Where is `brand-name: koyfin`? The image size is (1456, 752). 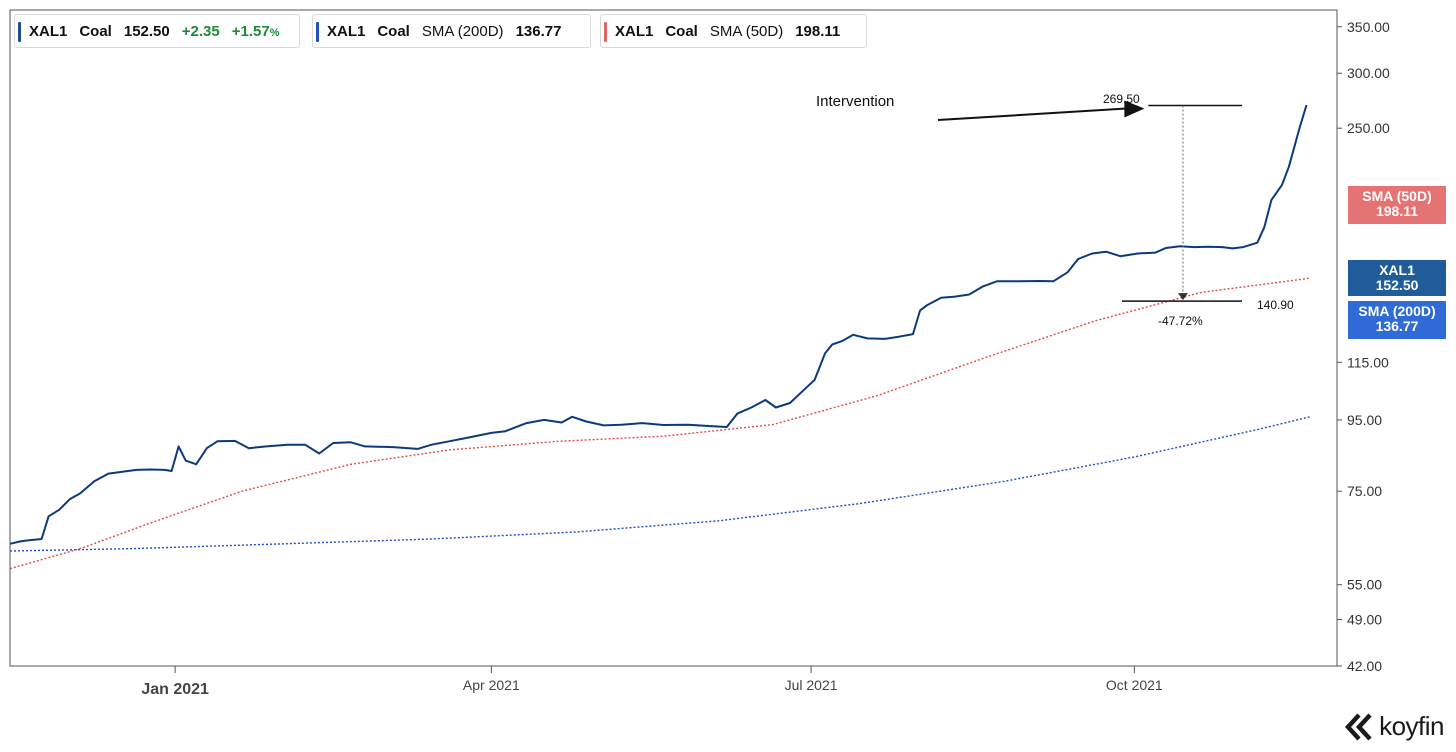 brand-name: koyfin is located at coordinates (1411, 726).